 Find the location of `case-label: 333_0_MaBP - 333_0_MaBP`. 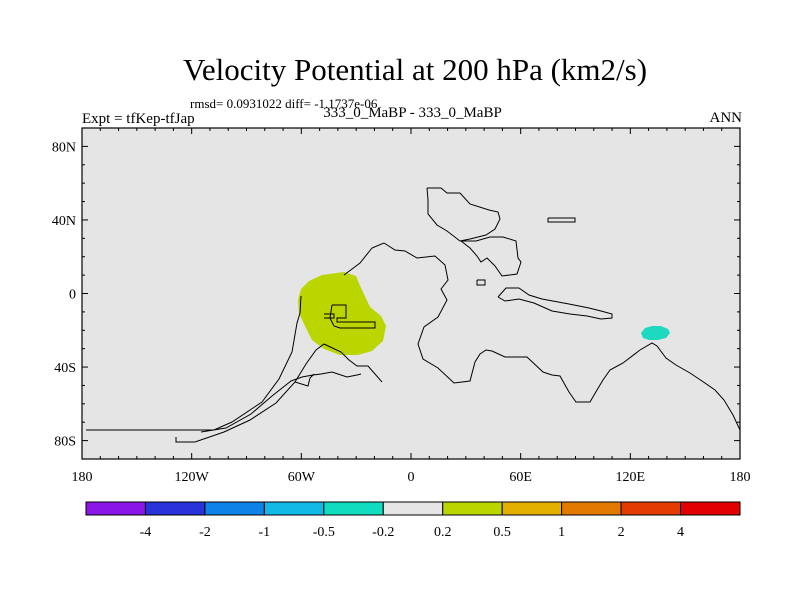

case-label: 333_0_MaBP - 333_0_MaBP is located at coordinates (412, 113).